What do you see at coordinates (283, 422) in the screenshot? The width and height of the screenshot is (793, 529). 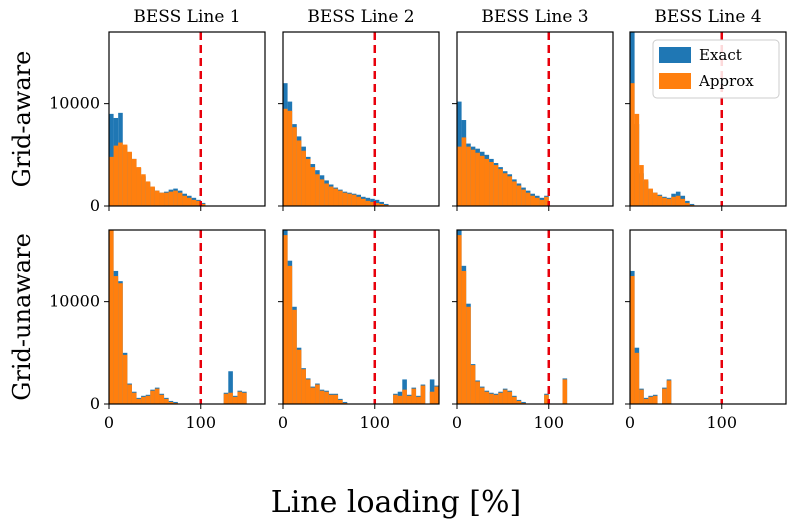 I see `x-tick-label-grid-unaware-bess-line-2-0: 0` at bounding box center [283, 422].